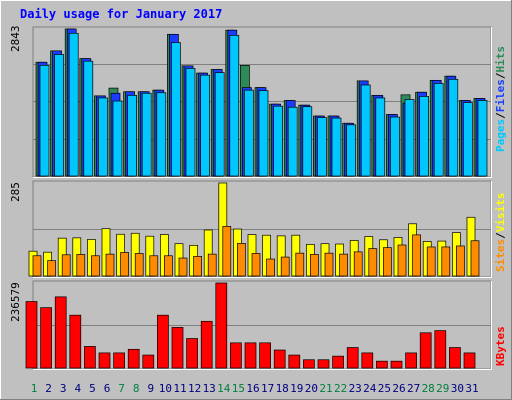  Describe the element at coordinates (413, 388) in the screenshot. I see `day-label-27: 27` at that location.